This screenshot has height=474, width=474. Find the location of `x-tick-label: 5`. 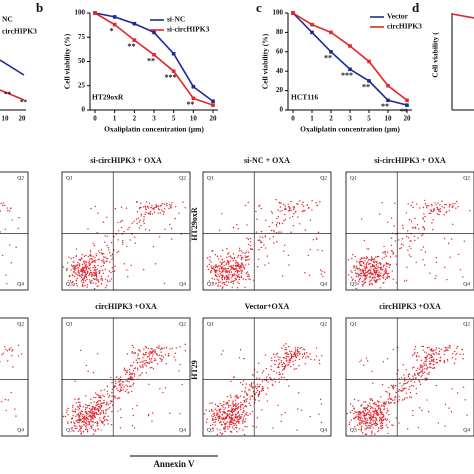

x-tick-label: 5 is located at coordinates (174, 119).